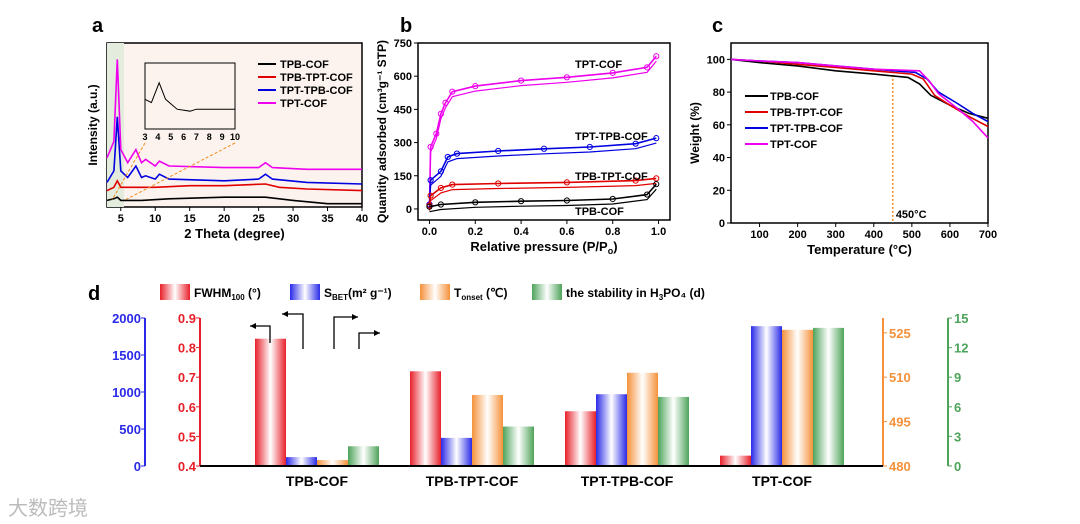  What do you see at coordinates (258, 219) in the screenshot?
I see `a-xtick-label: 25` at bounding box center [258, 219].